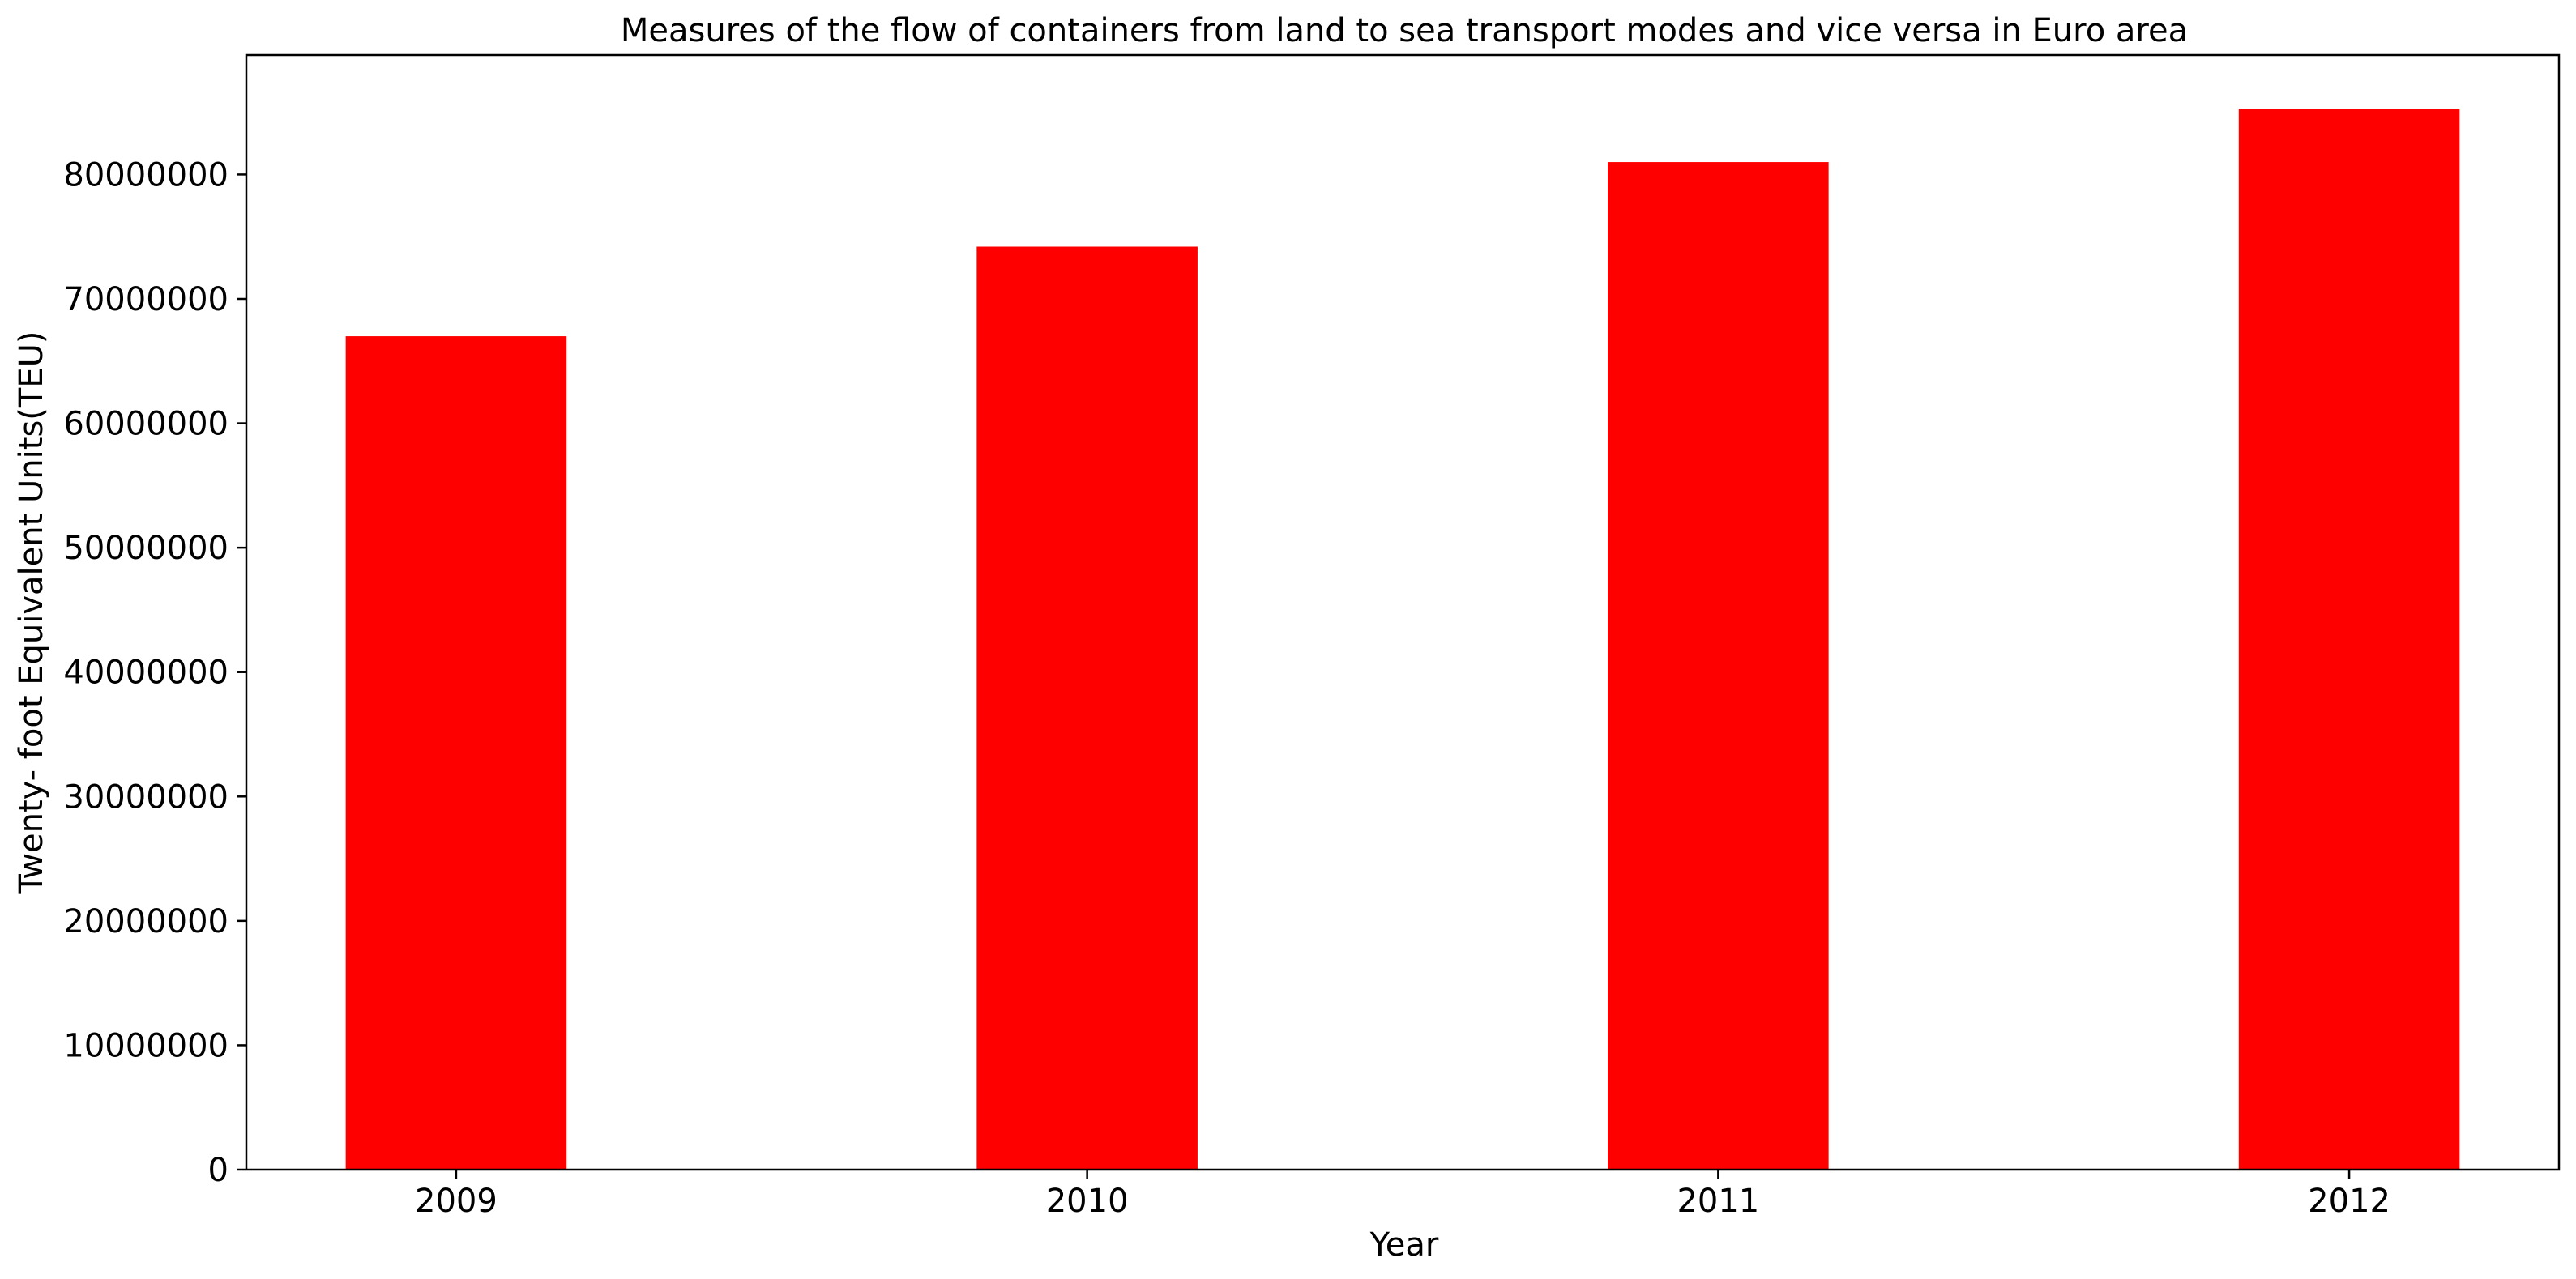 This screenshot has height=1279, width=2576. What do you see at coordinates (1404, 1245) in the screenshot?
I see `x-axis-label: Year` at bounding box center [1404, 1245].